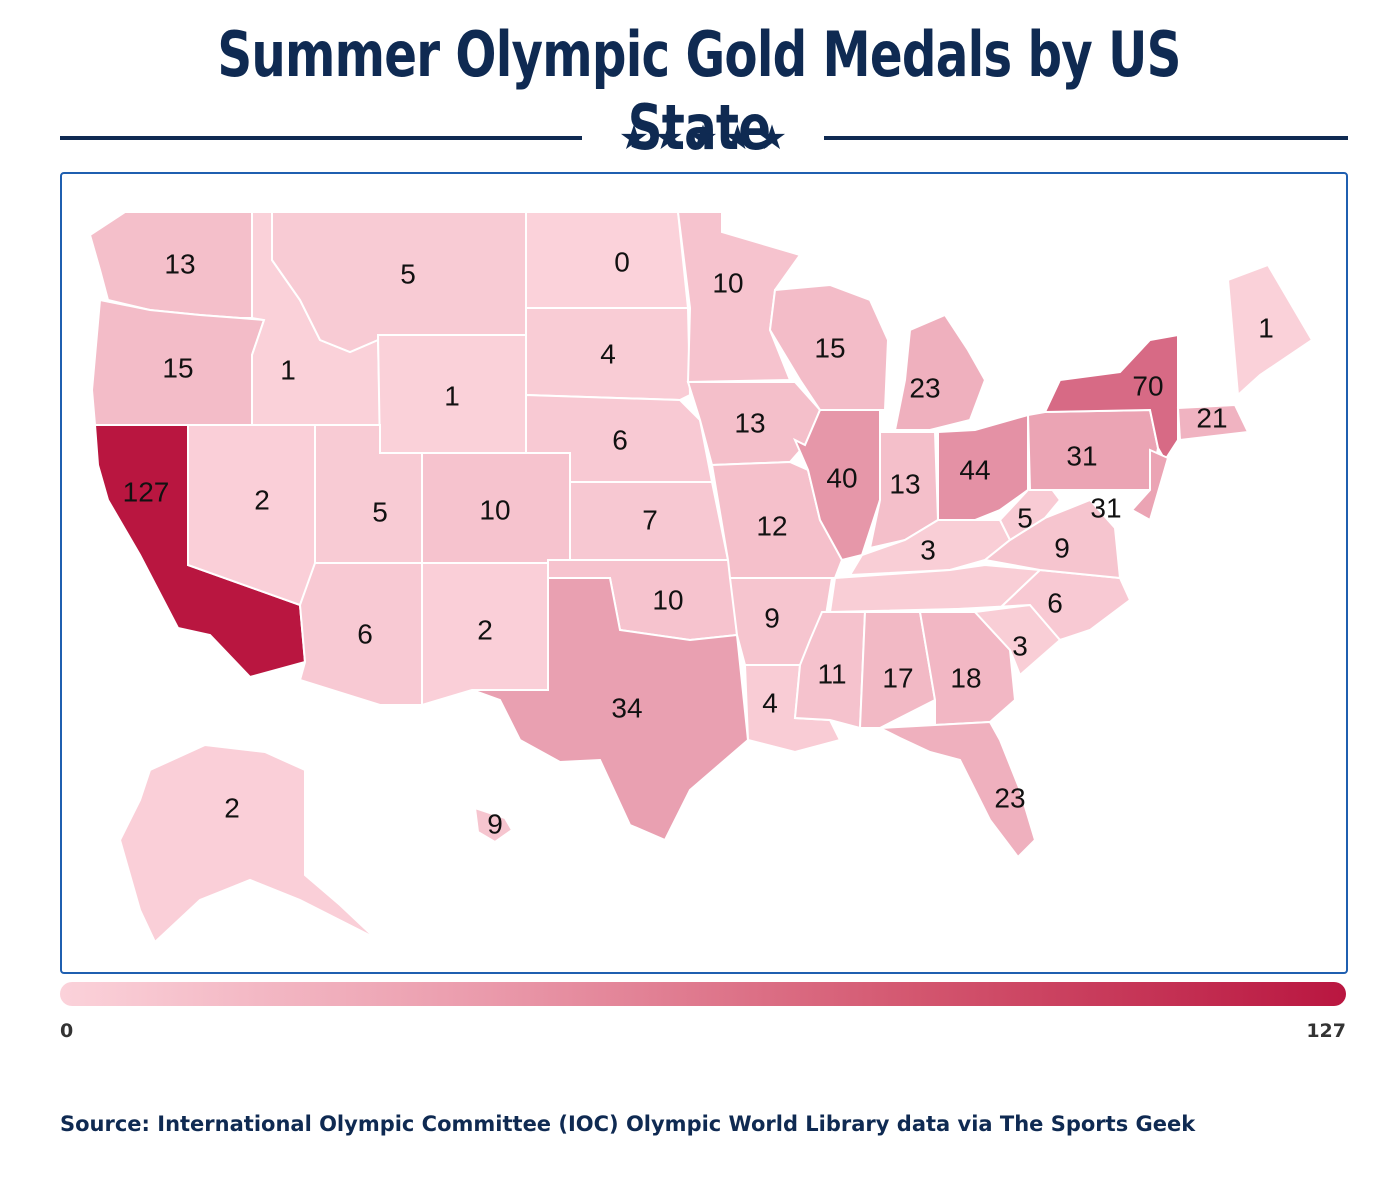 This screenshot has width=1398, height=1188. Describe the element at coordinates (831, 673) in the screenshot. I see `state-value-ms: 11` at that location.